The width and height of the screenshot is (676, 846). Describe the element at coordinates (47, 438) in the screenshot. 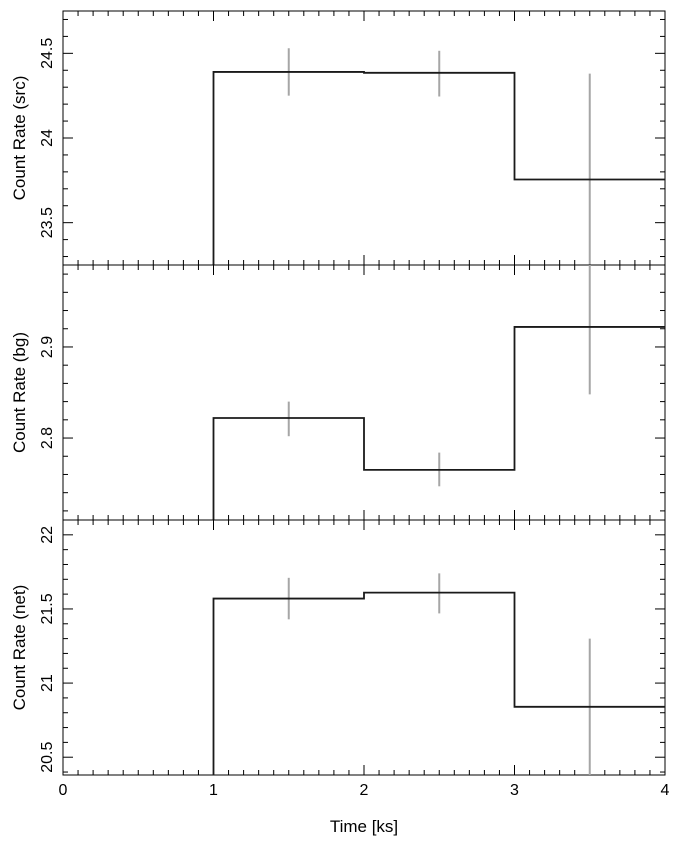

I see `y-tick-label: 2.8` at that location.